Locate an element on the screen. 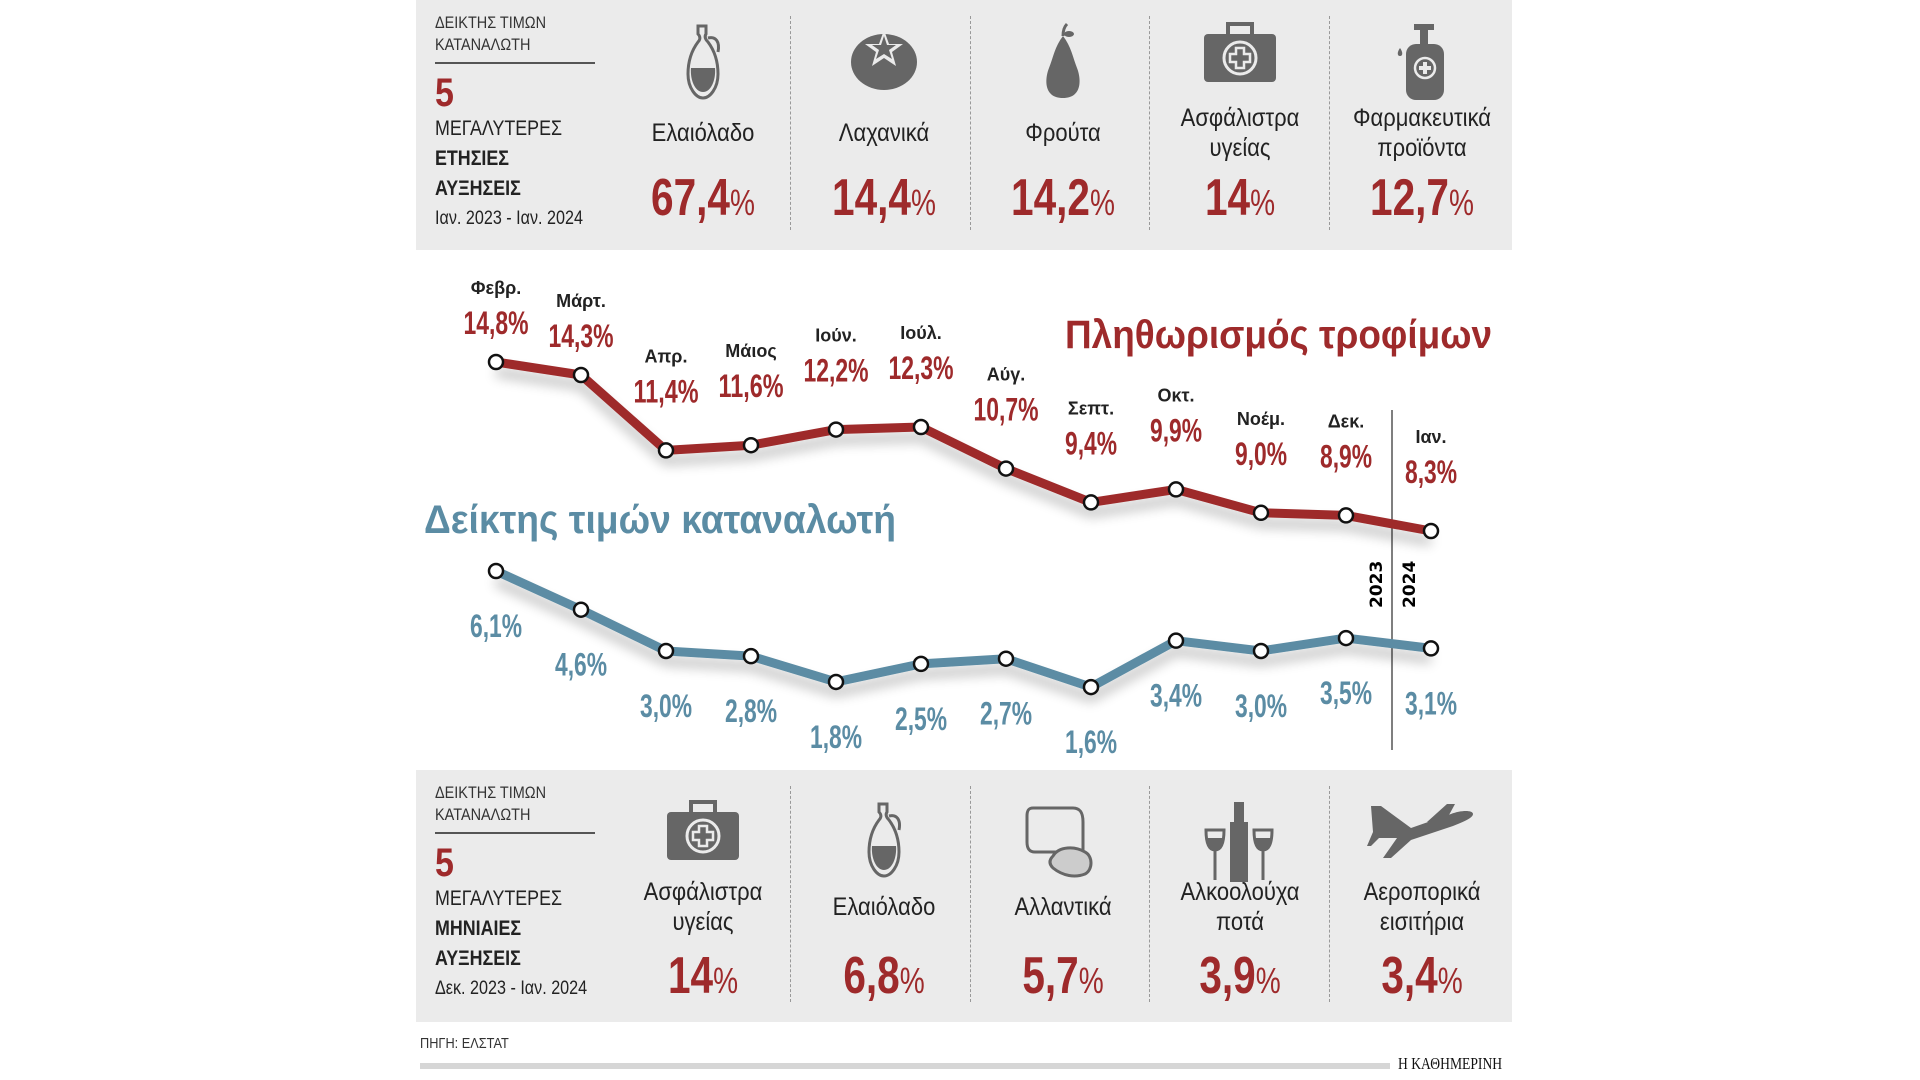 Image resolution: width=1920 pixels, height=1080 pixels. category-increase-value: 14% is located at coordinates (1240, 198).